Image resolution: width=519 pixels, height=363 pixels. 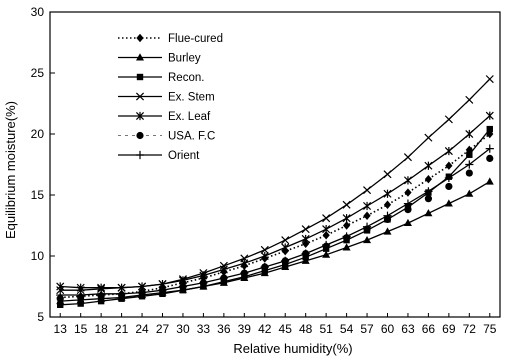 What do you see at coordinates (367, 329) in the screenshot?
I see `x-tick-label: 57` at bounding box center [367, 329].